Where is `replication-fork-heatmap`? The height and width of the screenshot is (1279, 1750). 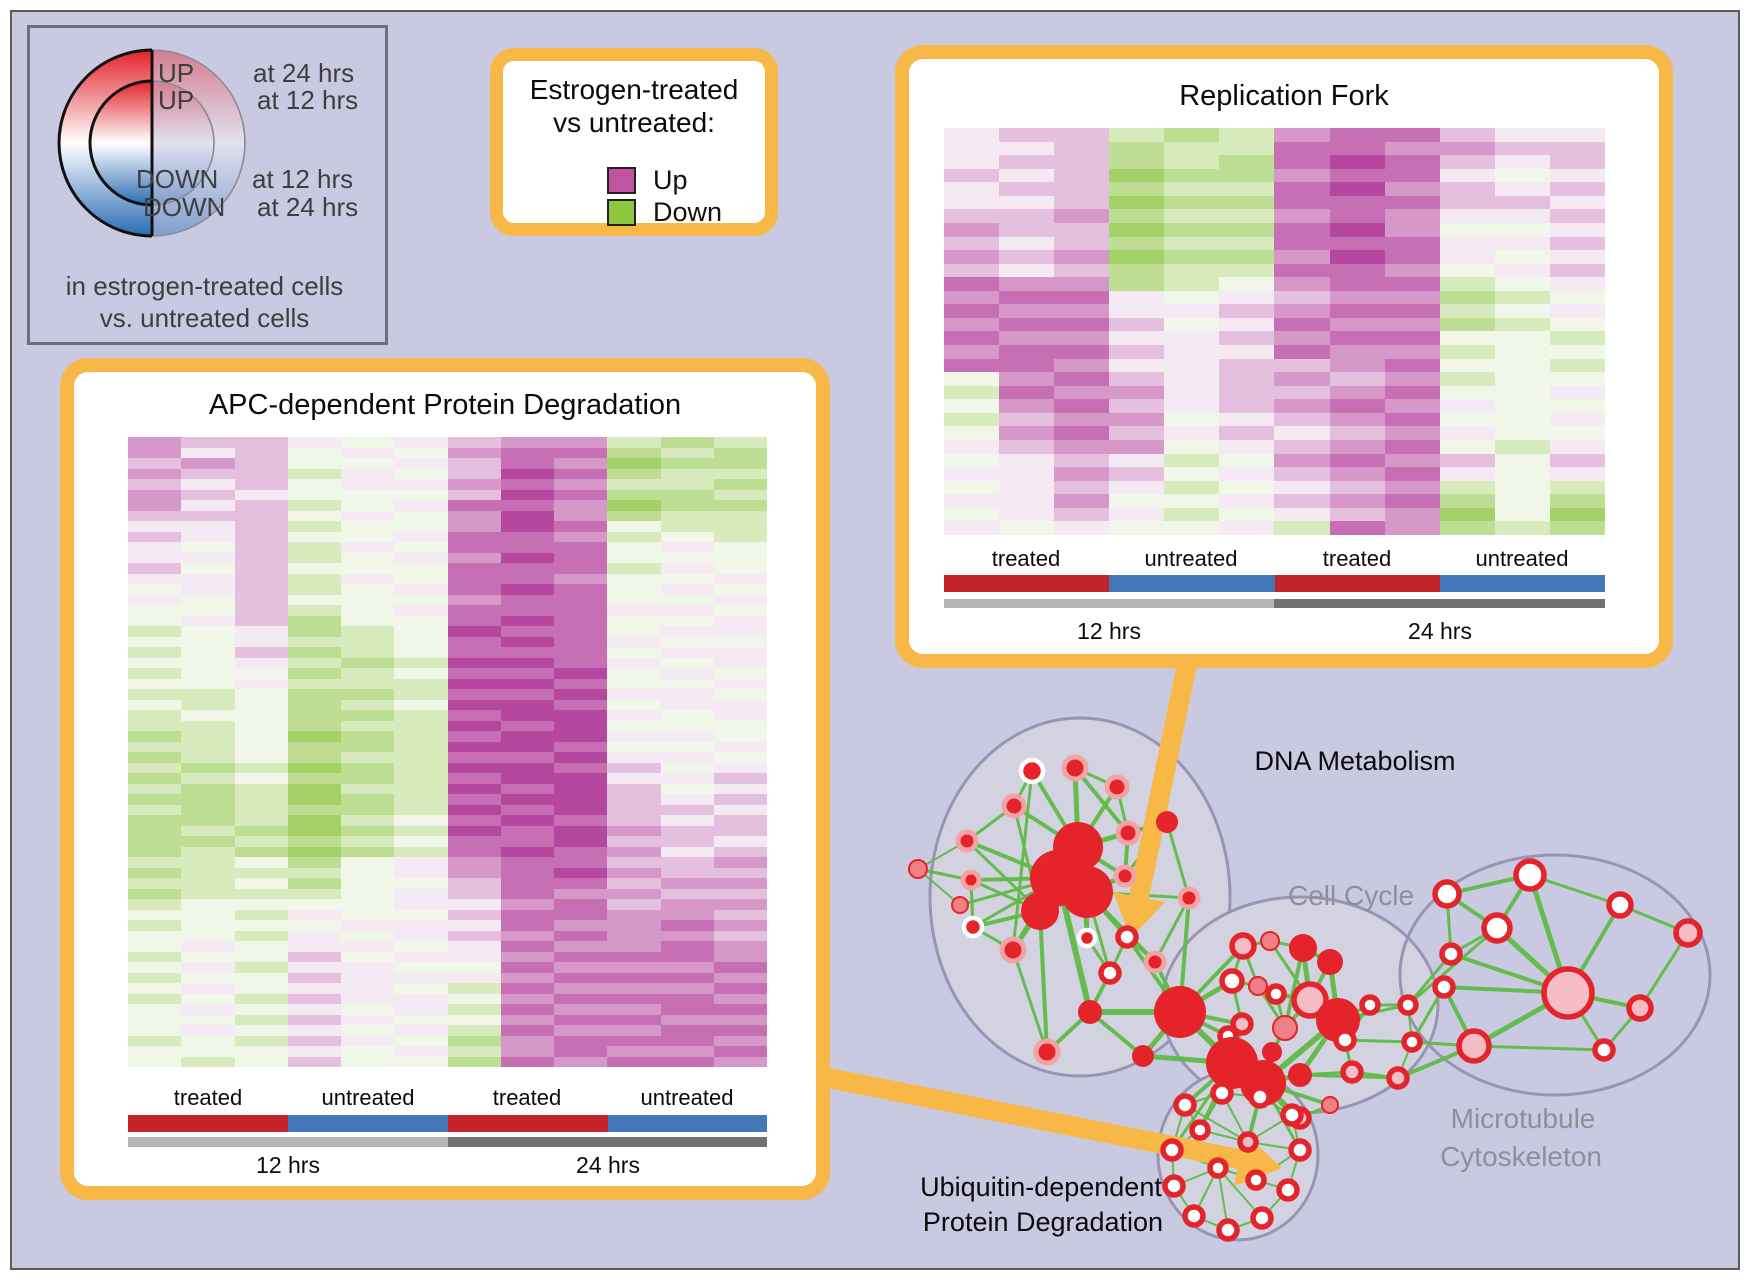
replication-fork-heatmap is located at coordinates (1274, 331).